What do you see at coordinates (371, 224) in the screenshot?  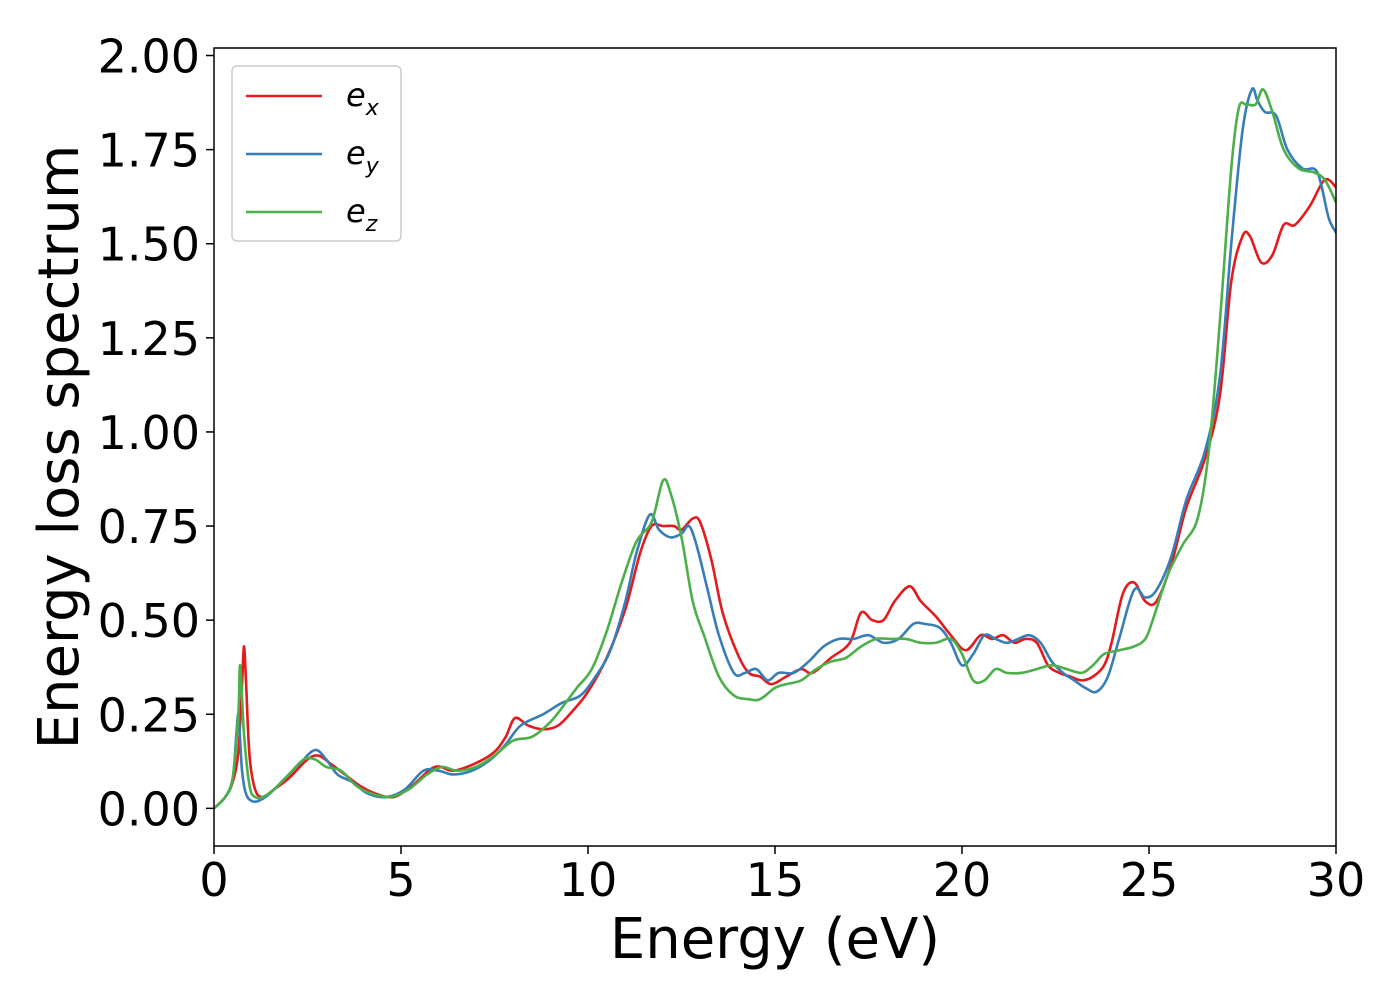 I see `legend-label-subscript: z` at bounding box center [371, 224].